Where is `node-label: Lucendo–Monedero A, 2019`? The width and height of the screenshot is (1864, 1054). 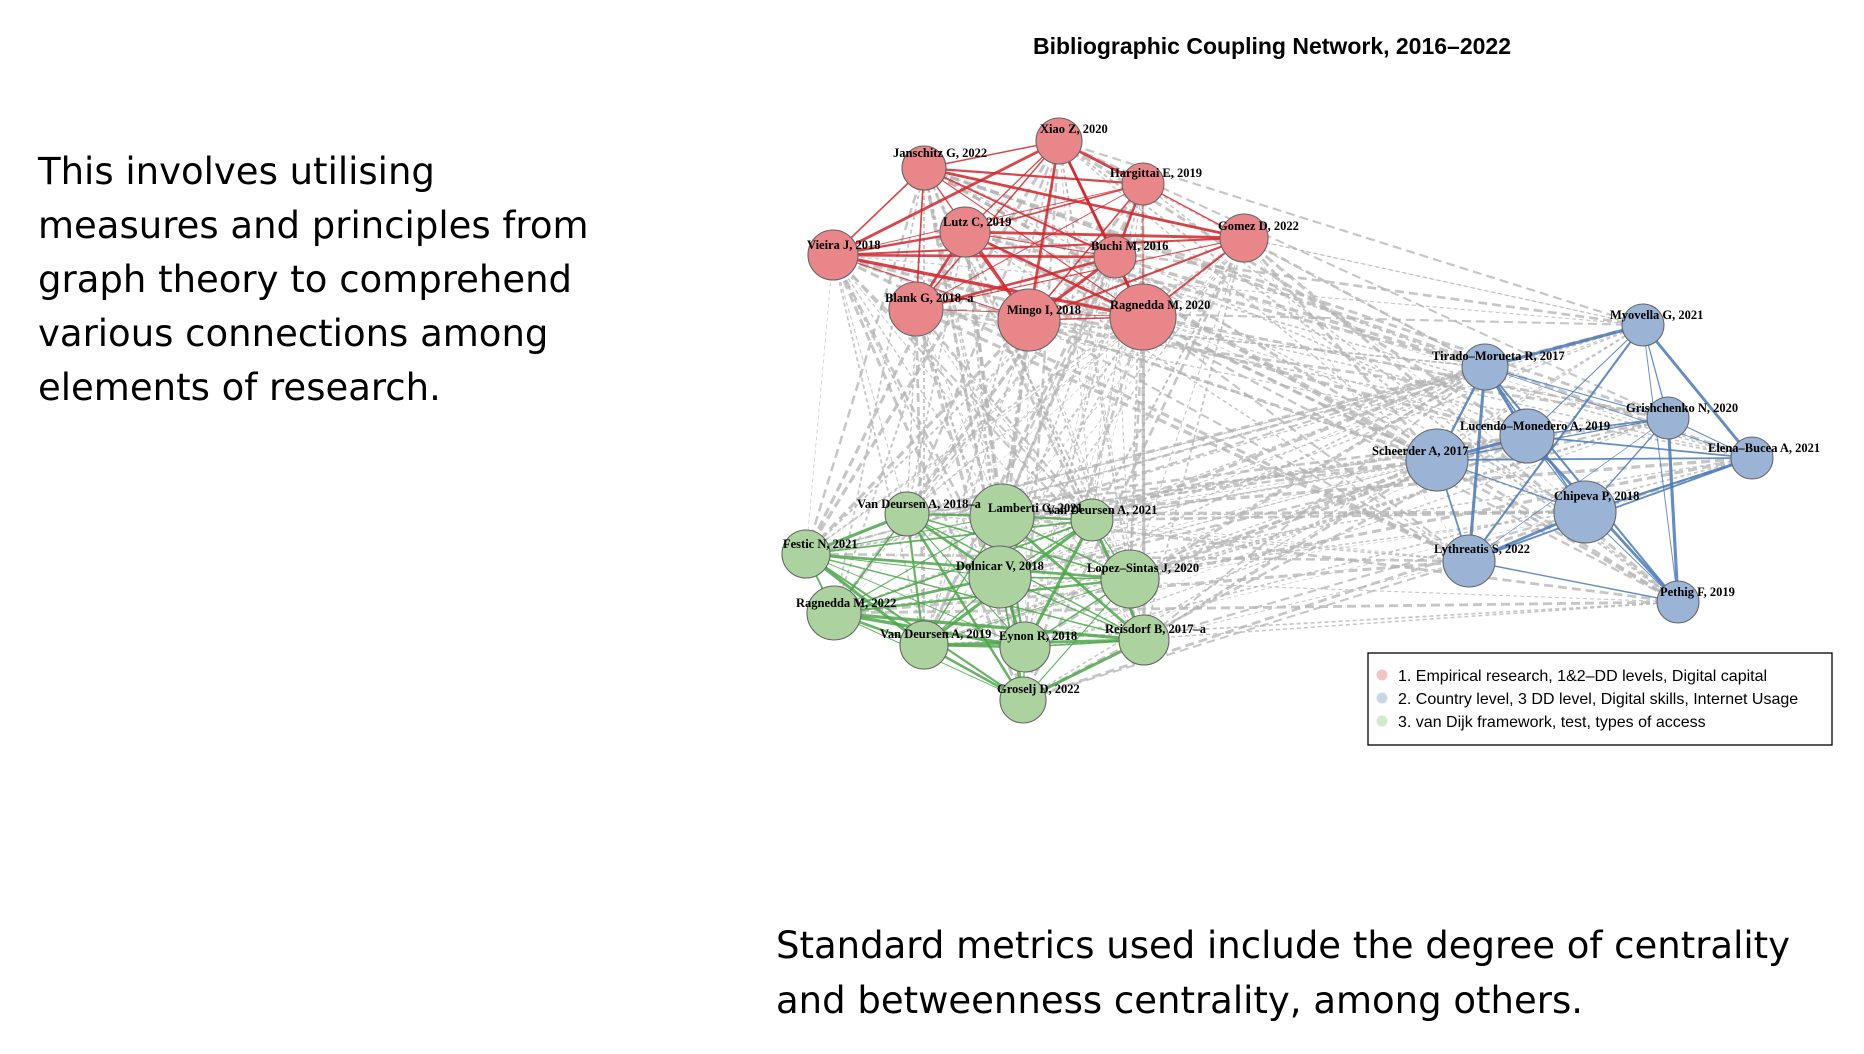 node-label: Lucendo–Monedero A, 2019 is located at coordinates (1535, 426).